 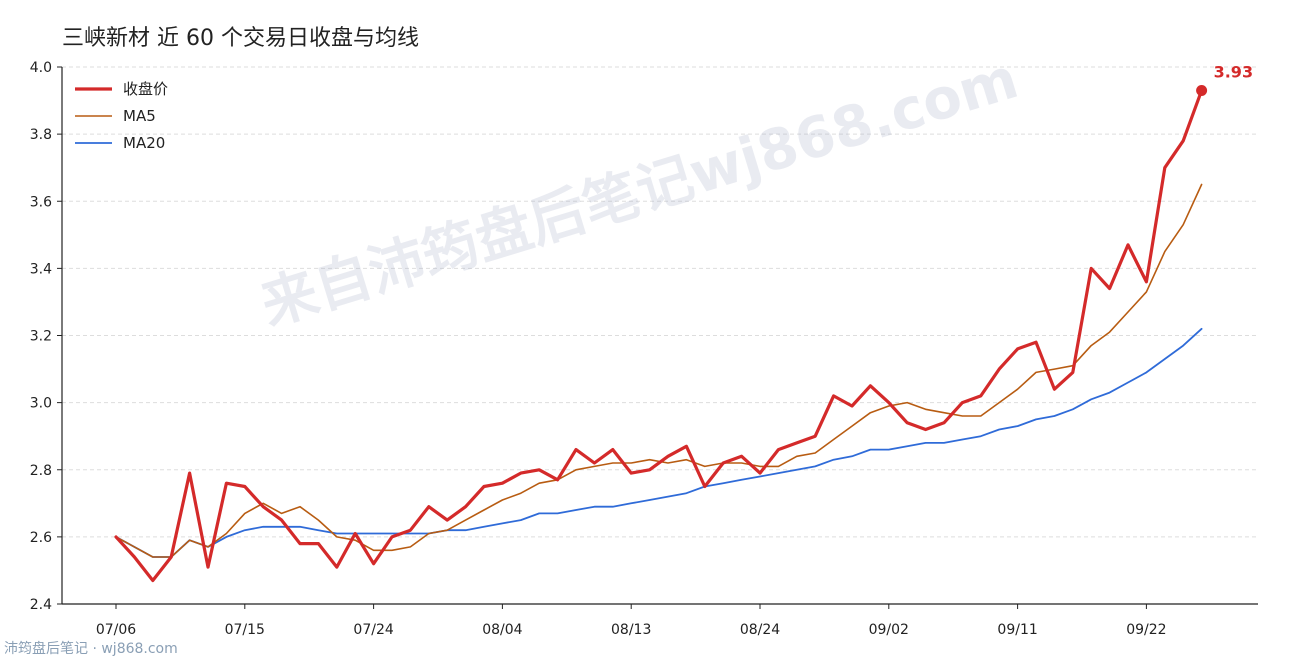 What do you see at coordinates (631, 630) in the screenshot?
I see `x-tick-label: 08/13` at bounding box center [631, 630].